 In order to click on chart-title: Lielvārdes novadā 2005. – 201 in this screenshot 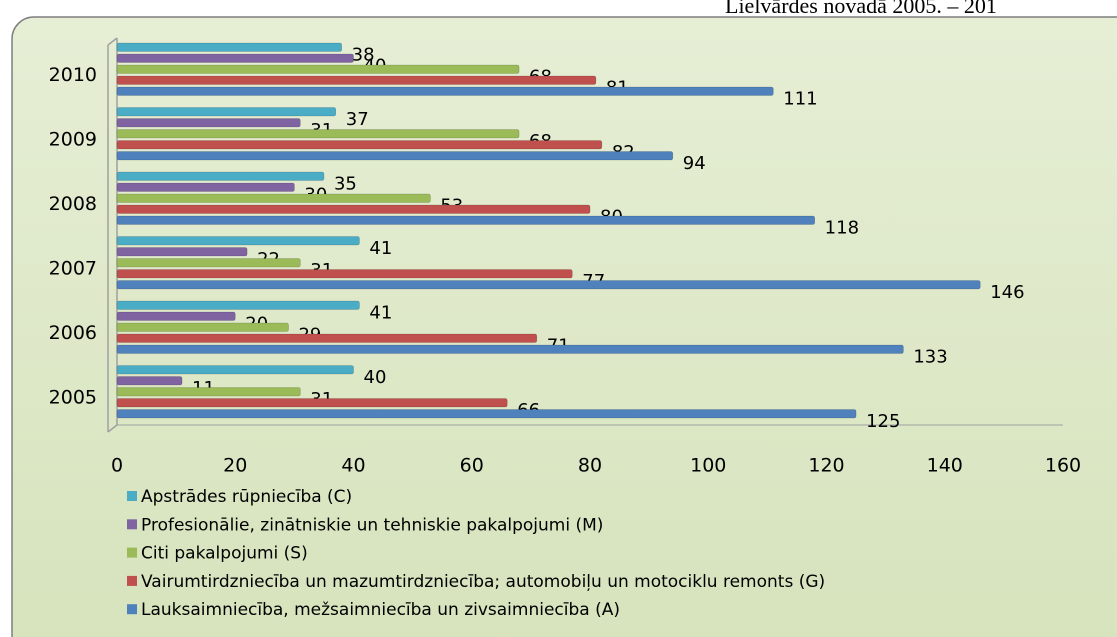, I will do `click(861, 9)`.